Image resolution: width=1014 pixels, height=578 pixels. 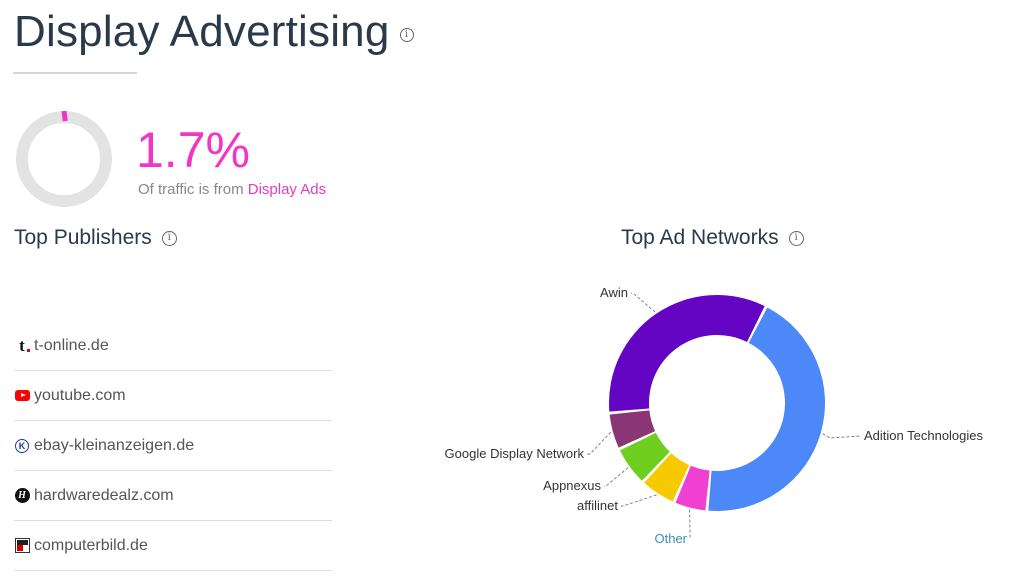 What do you see at coordinates (597, 505) in the screenshot?
I see `slice-label-affilinet: affilinet` at bounding box center [597, 505].